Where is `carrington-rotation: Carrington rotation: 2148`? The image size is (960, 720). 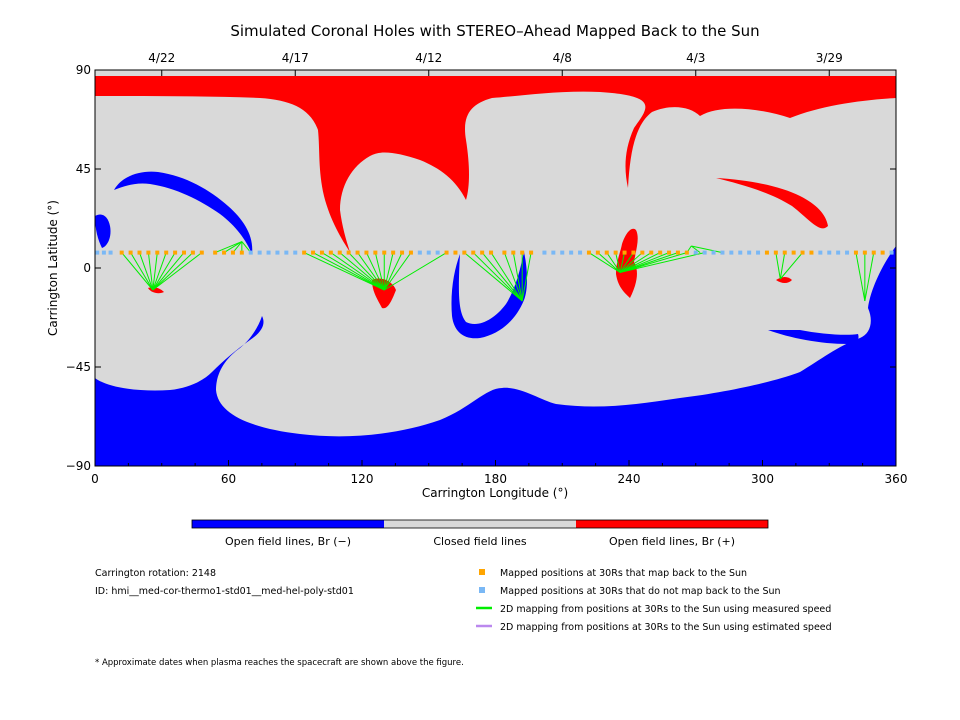
carrington-rotation: Carrington rotation: 2148 is located at coordinates (155, 573).